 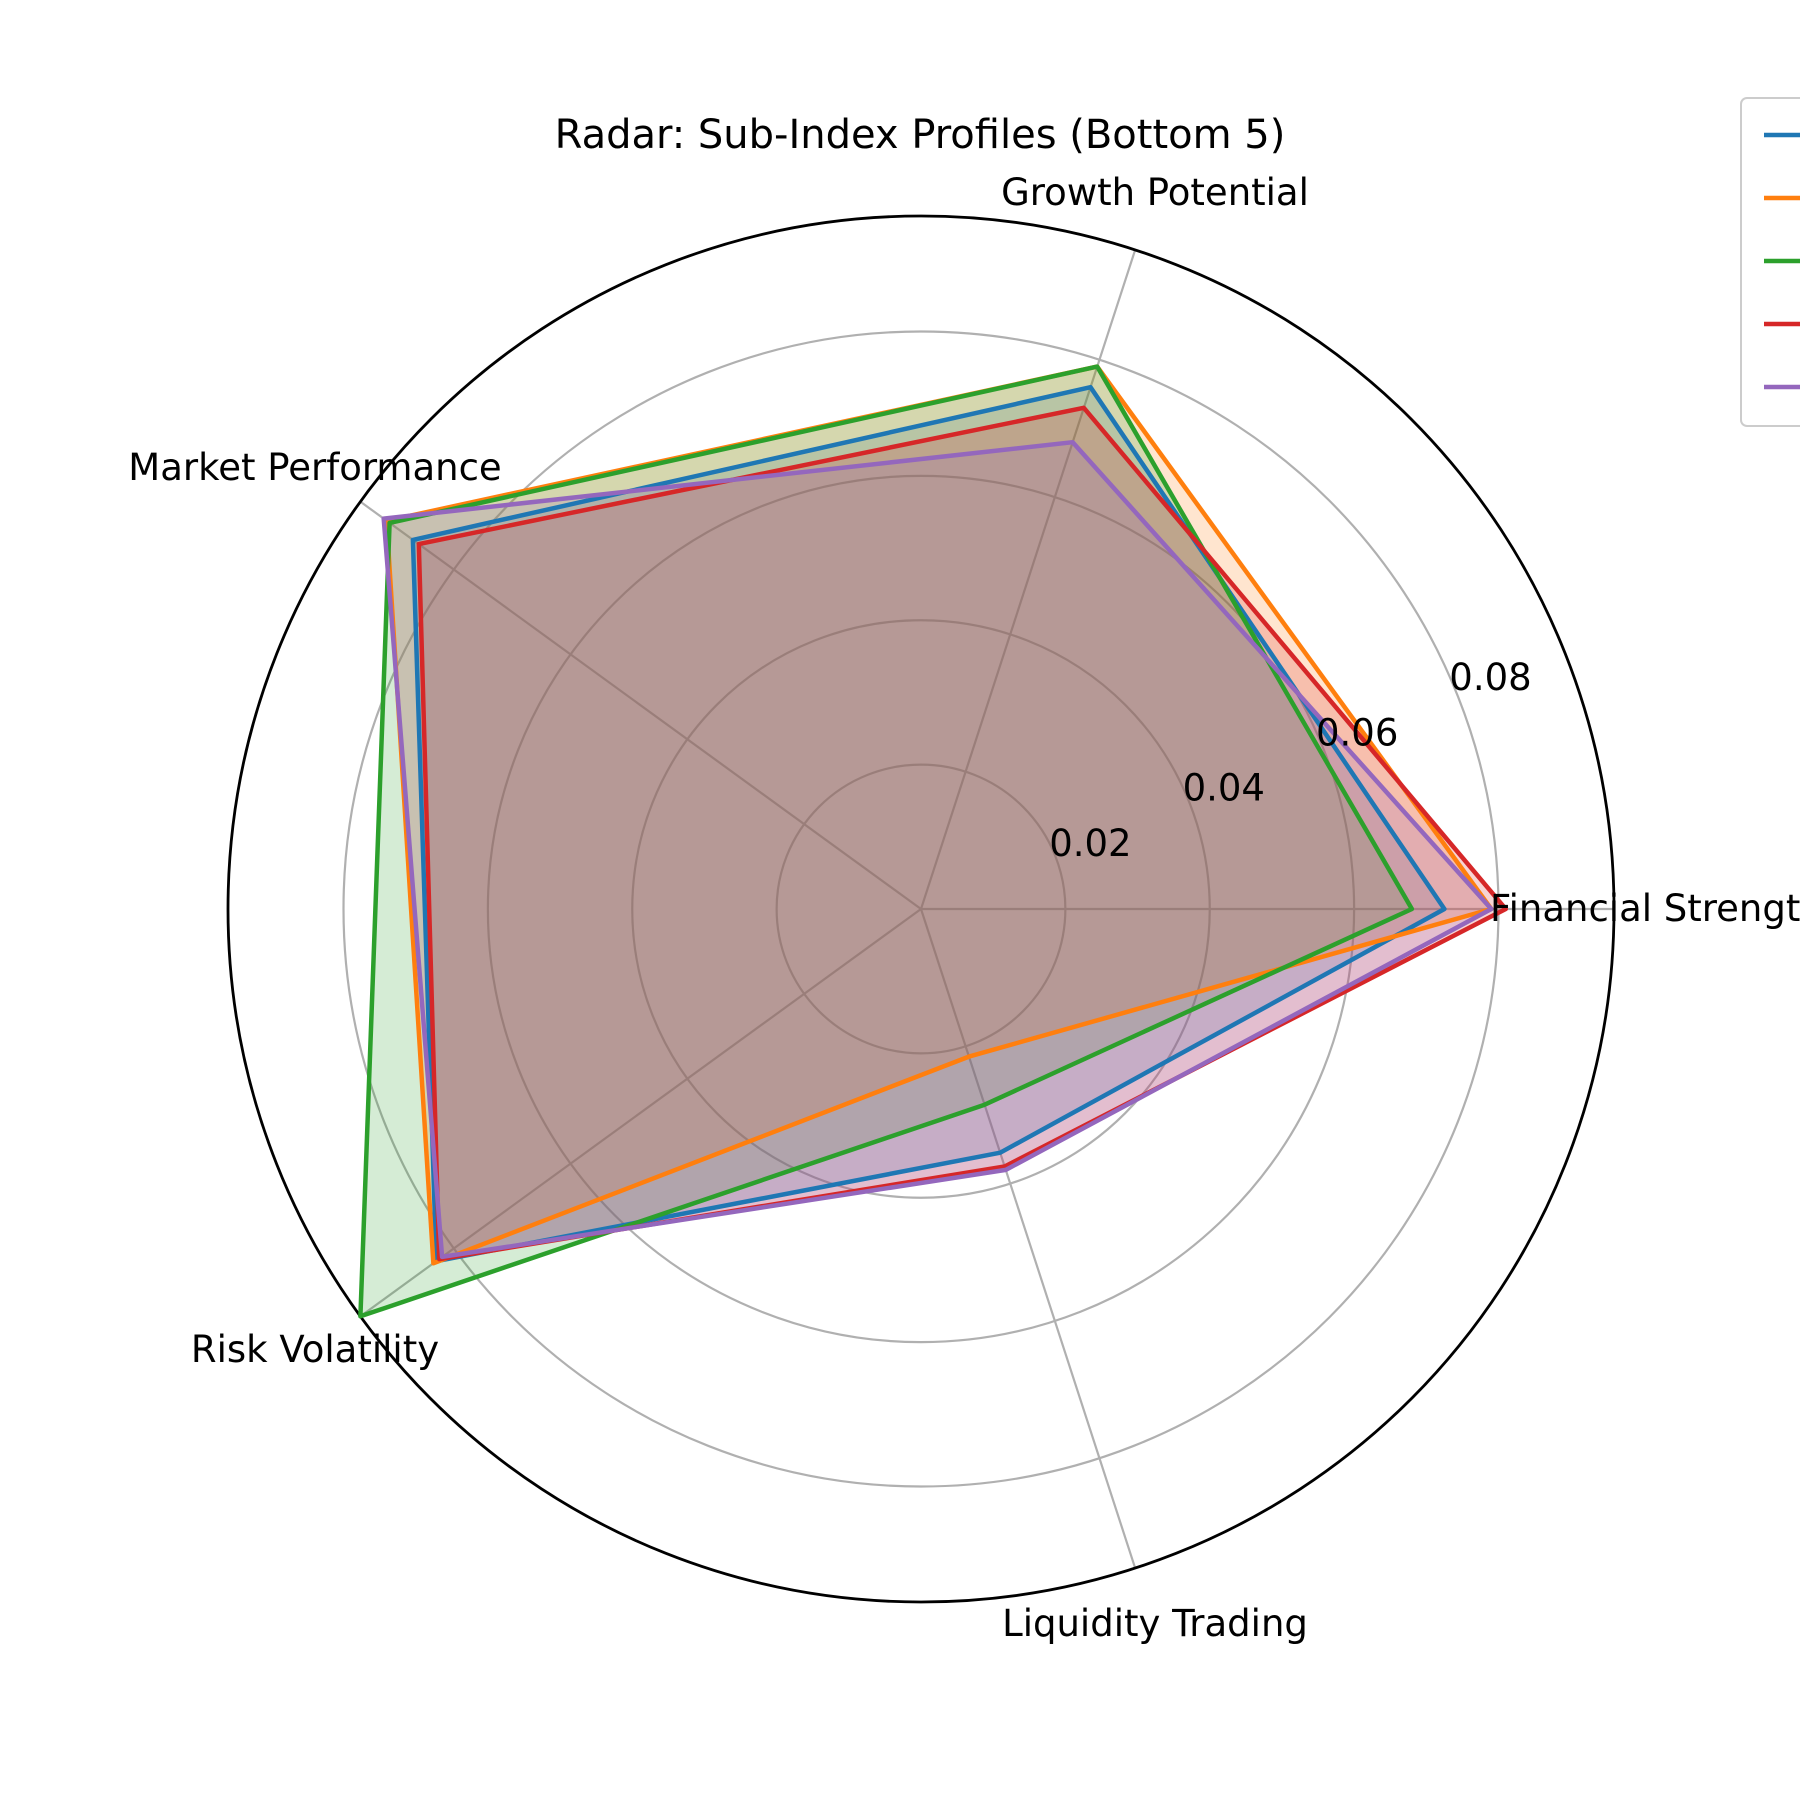 What do you see at coordinates (314, 467) in the screenshot?
I see `axis-label-3: Market Performance` at bounding box center [314, 467].